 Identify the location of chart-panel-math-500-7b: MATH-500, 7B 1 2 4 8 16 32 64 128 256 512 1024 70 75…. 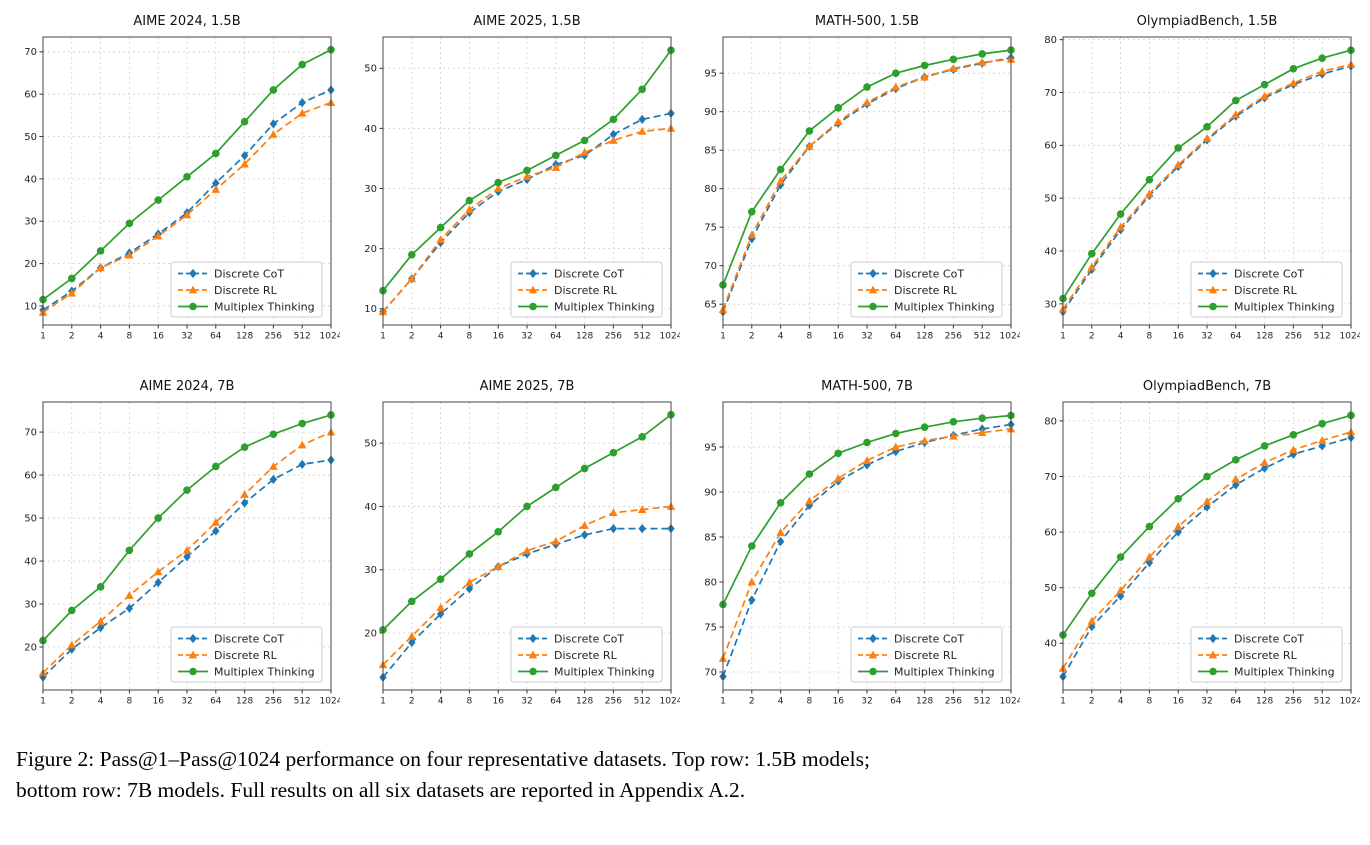
(853, 546).